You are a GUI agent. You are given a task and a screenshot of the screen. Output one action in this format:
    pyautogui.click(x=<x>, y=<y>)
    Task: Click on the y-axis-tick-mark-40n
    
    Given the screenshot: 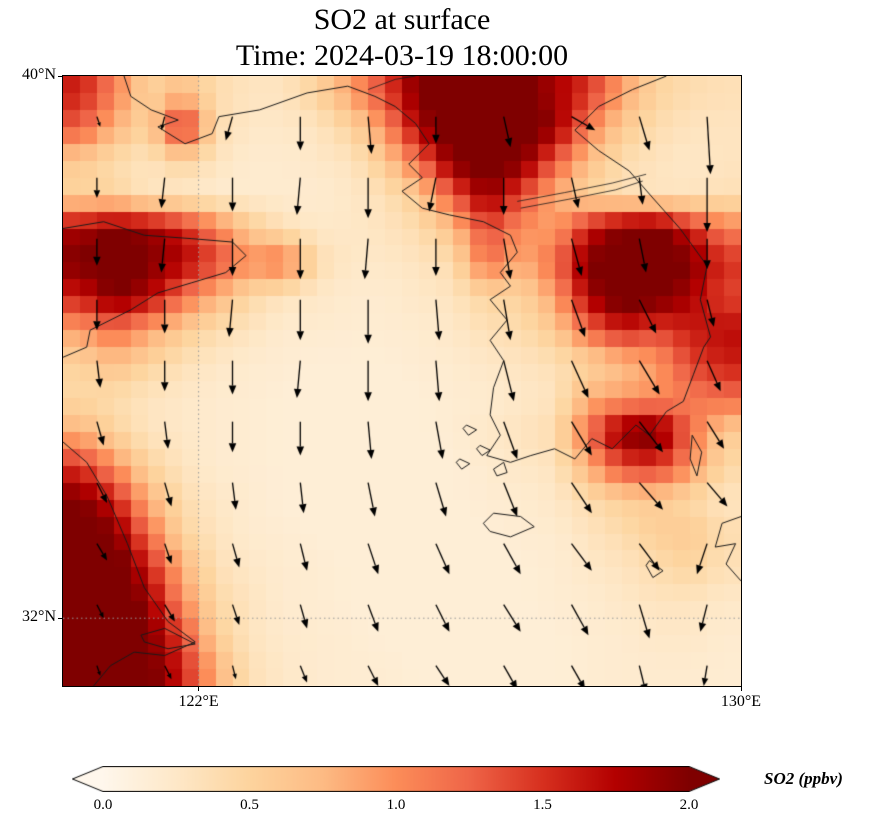 What is the action you would take?
    pyautogui.click(x=60, y=76)
    